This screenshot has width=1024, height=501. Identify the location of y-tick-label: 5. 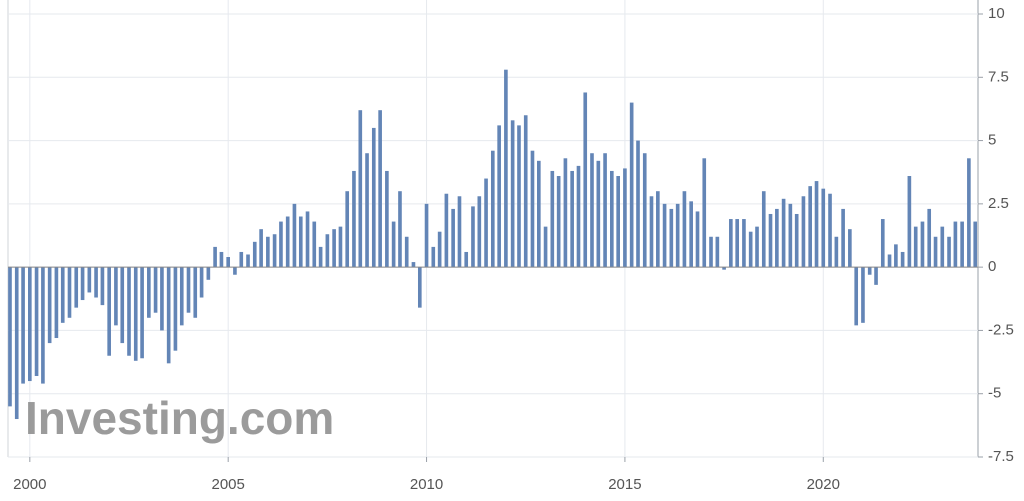
(992, 140).